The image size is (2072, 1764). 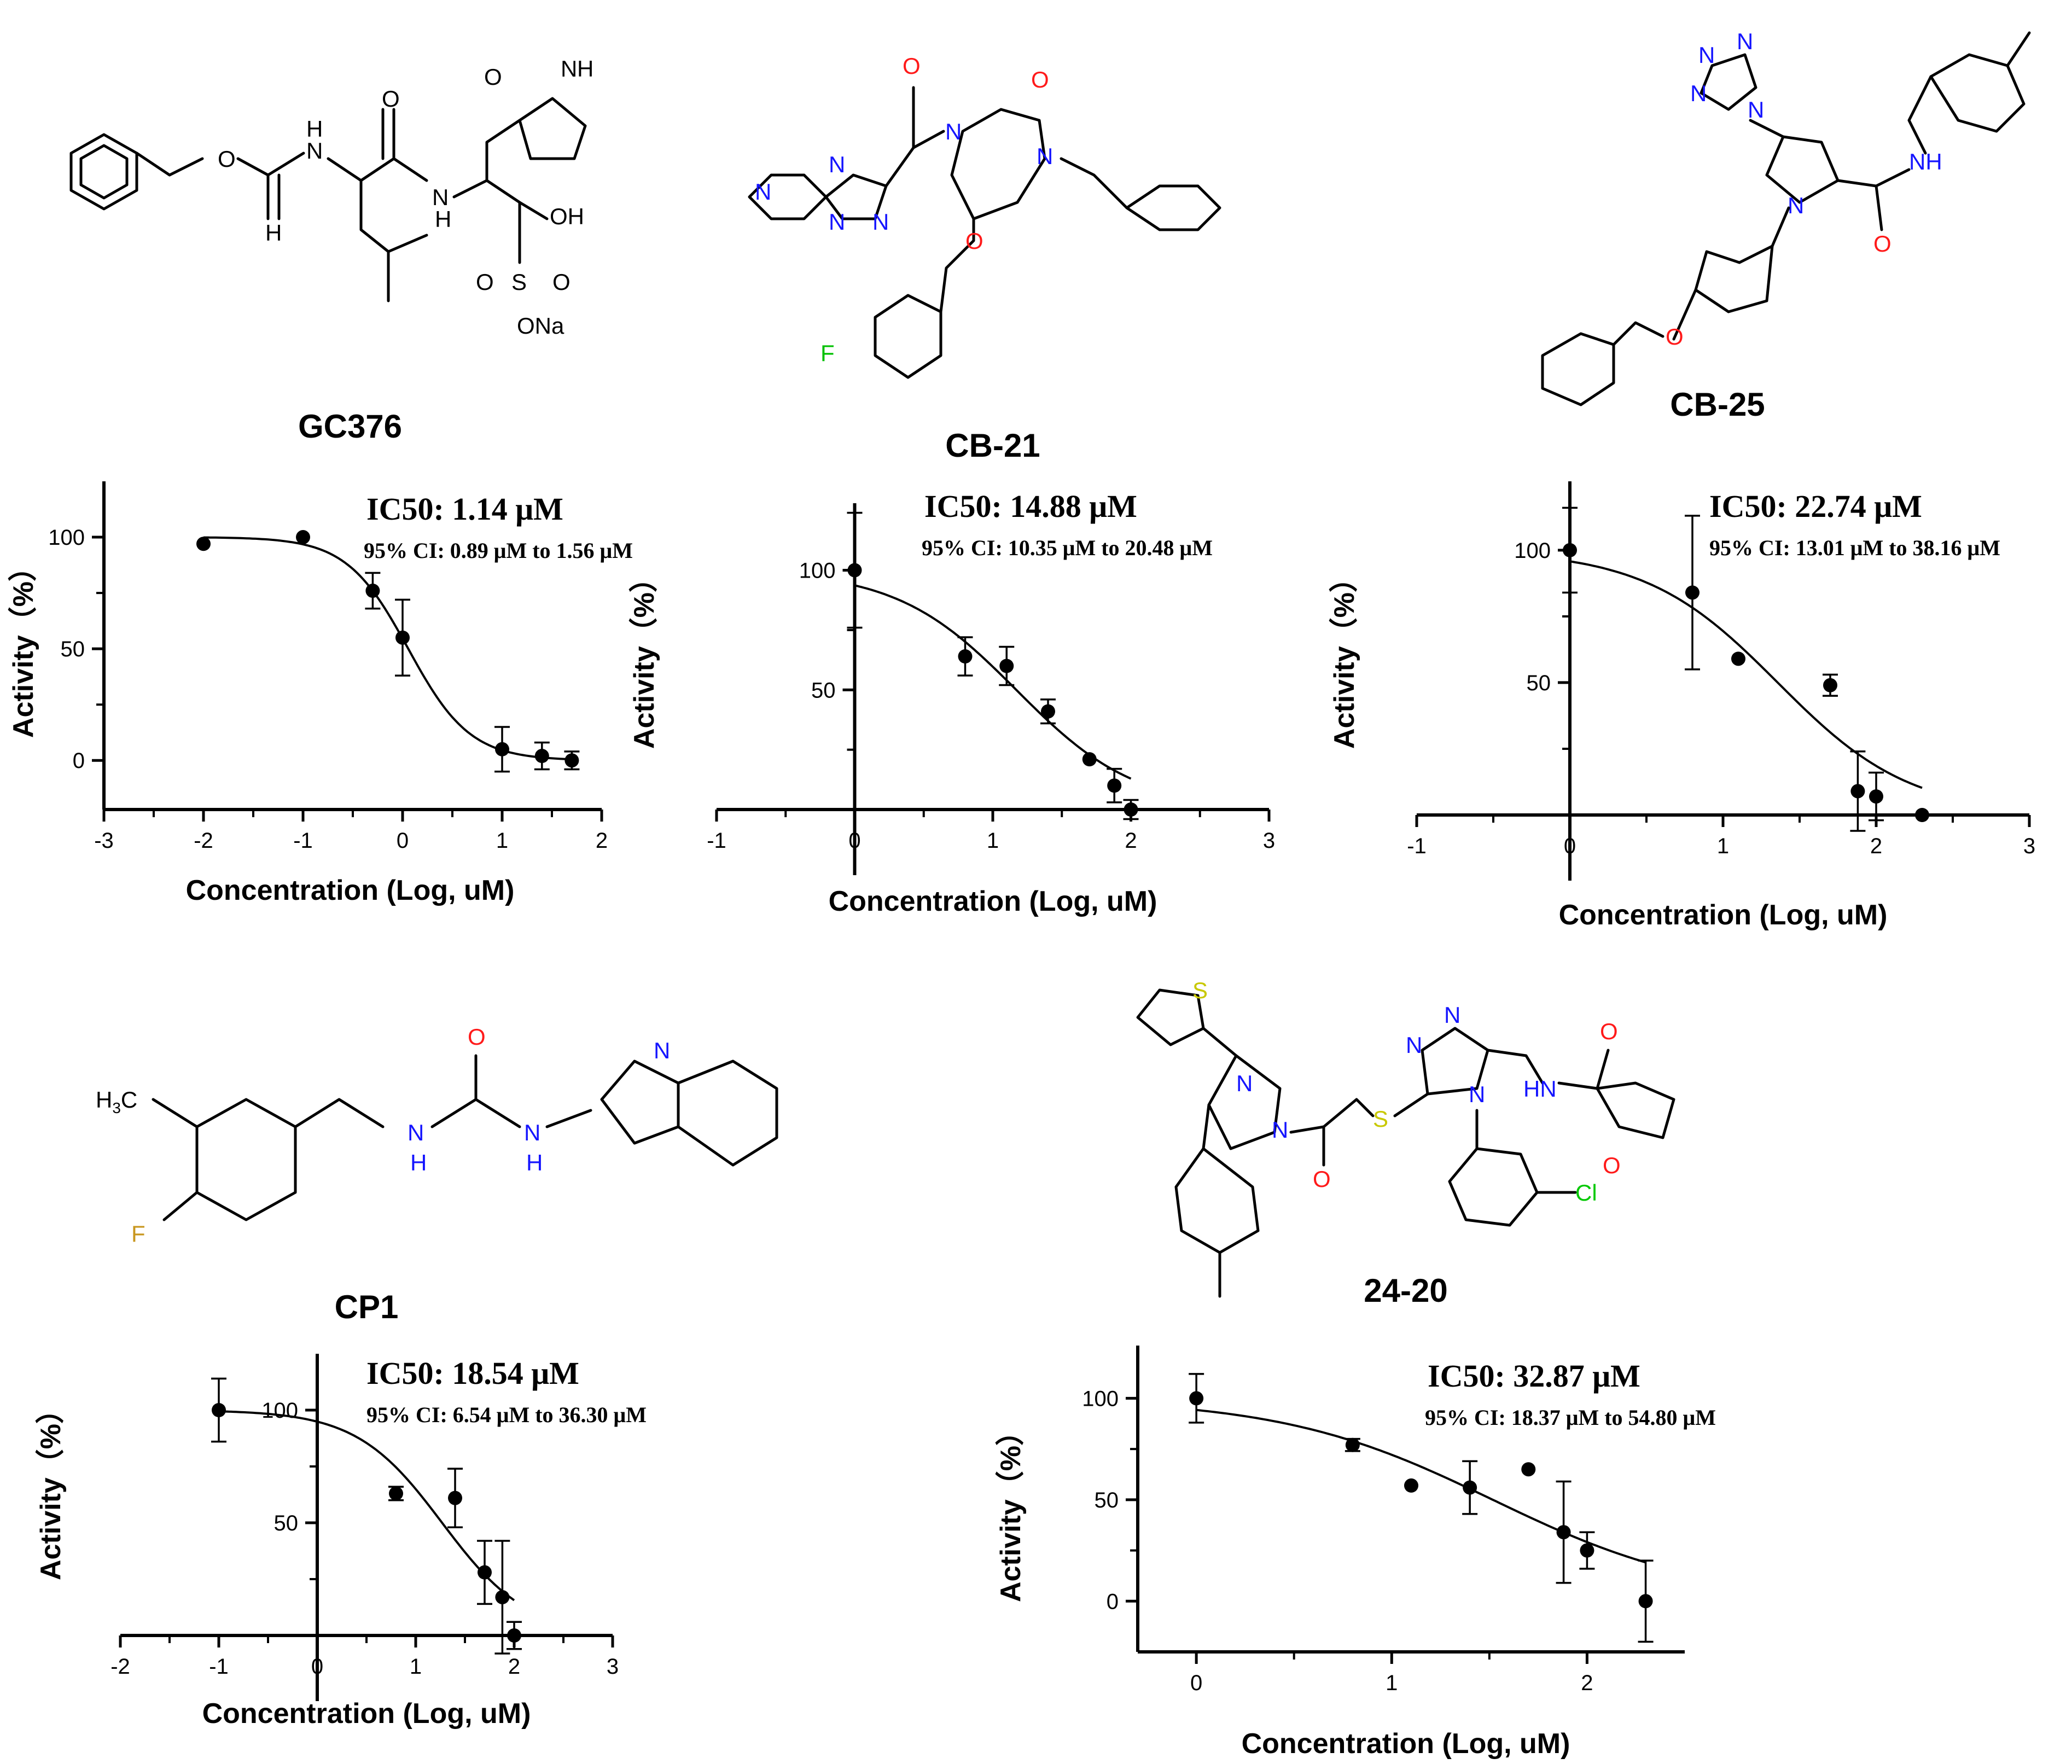 I want to click on structure-gc376: O H H N O N H O N H OH S O O ONa, so click(x=331, y=197).